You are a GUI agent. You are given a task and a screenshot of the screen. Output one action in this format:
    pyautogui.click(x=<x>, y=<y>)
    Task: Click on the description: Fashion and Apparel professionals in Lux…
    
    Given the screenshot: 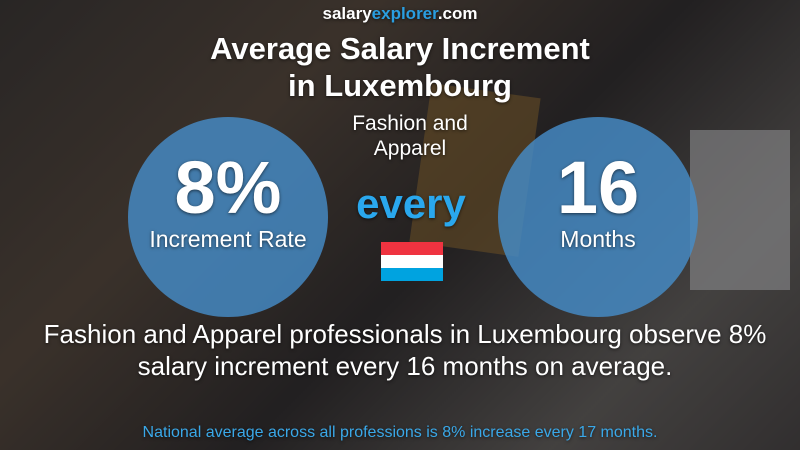 What is the action you would take?
    pyautogui.click(x=405, y=350)
    